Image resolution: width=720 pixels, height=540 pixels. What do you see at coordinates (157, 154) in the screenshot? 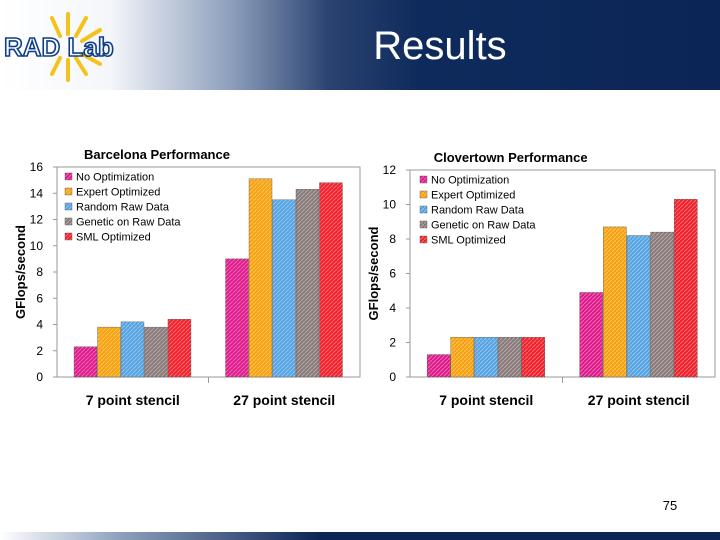
I see `chart-title: Barcelona Performance` at bounding box center [157, 154].